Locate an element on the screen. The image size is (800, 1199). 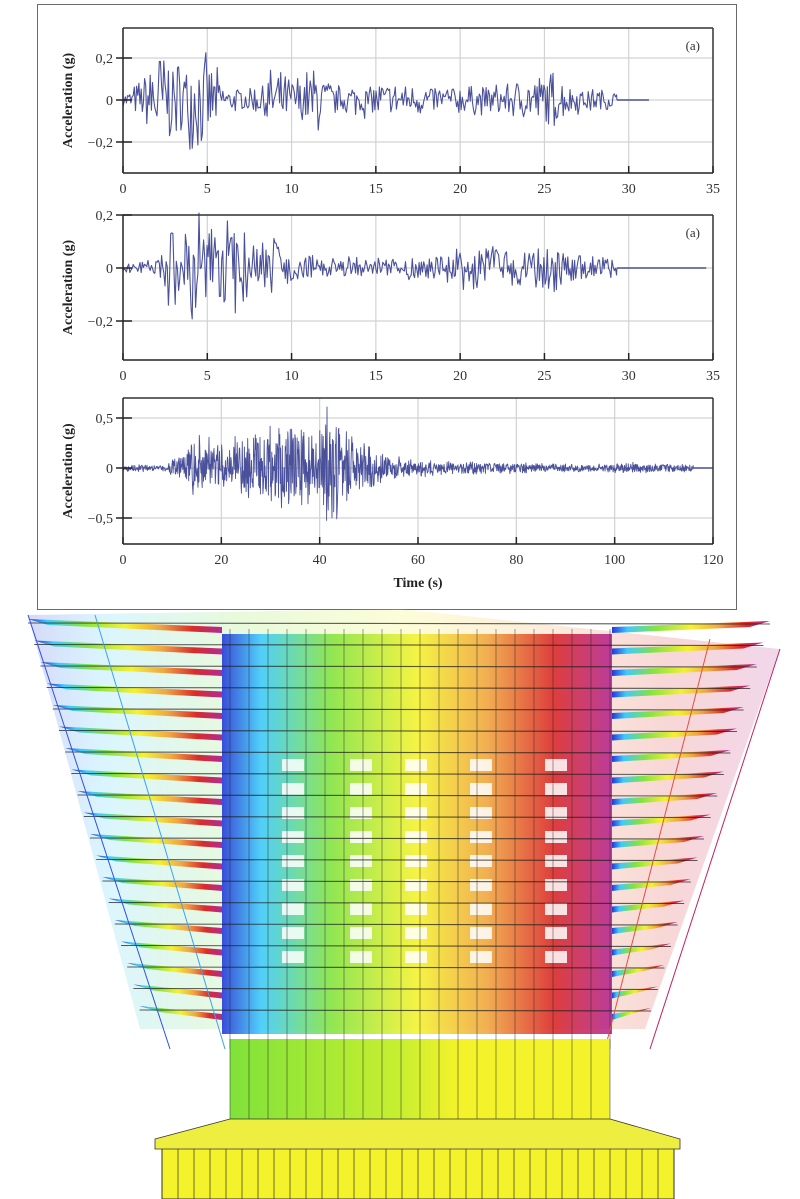
slab-right is located at coordinates (691, 627).